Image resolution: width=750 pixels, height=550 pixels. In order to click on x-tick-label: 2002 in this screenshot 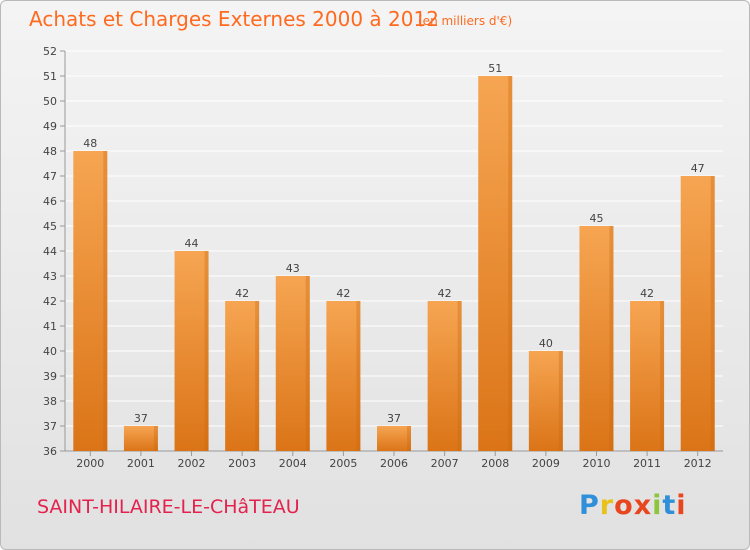, I will do `click(192, 463)`.